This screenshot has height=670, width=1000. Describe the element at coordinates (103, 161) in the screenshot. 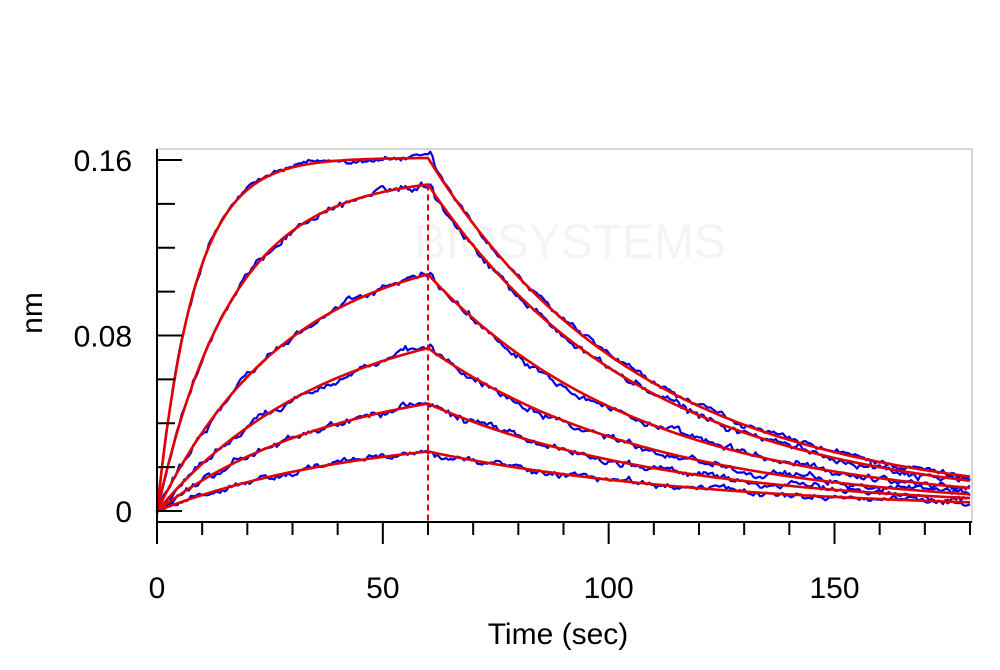

I see `y-tick-label: 0.16` at that location.